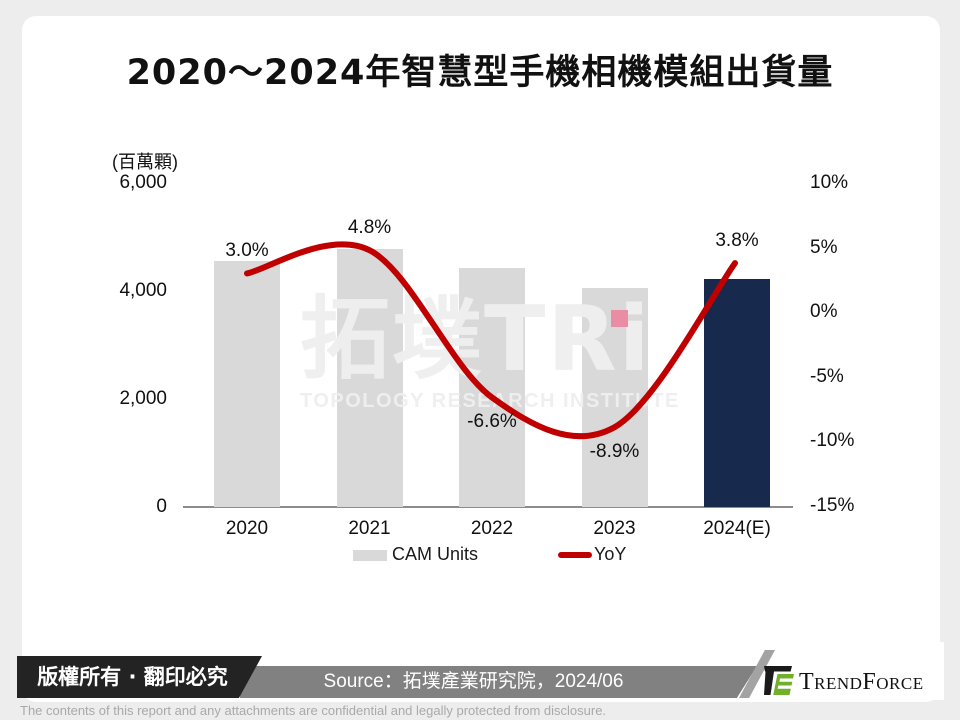 The width and height of the screenshot is (960, 720). I want to click on legend-yoy-label: YoY, so click(610, 554).